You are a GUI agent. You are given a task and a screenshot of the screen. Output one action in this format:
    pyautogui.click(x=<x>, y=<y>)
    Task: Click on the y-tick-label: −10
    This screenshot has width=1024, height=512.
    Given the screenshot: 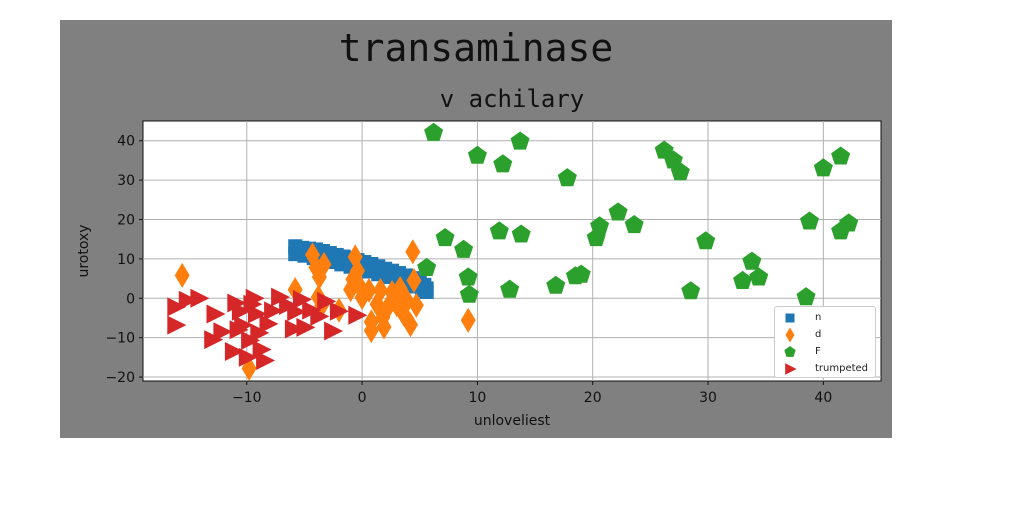 What is the action you would take?
    pyautogui.click(x=120, y=339)
    